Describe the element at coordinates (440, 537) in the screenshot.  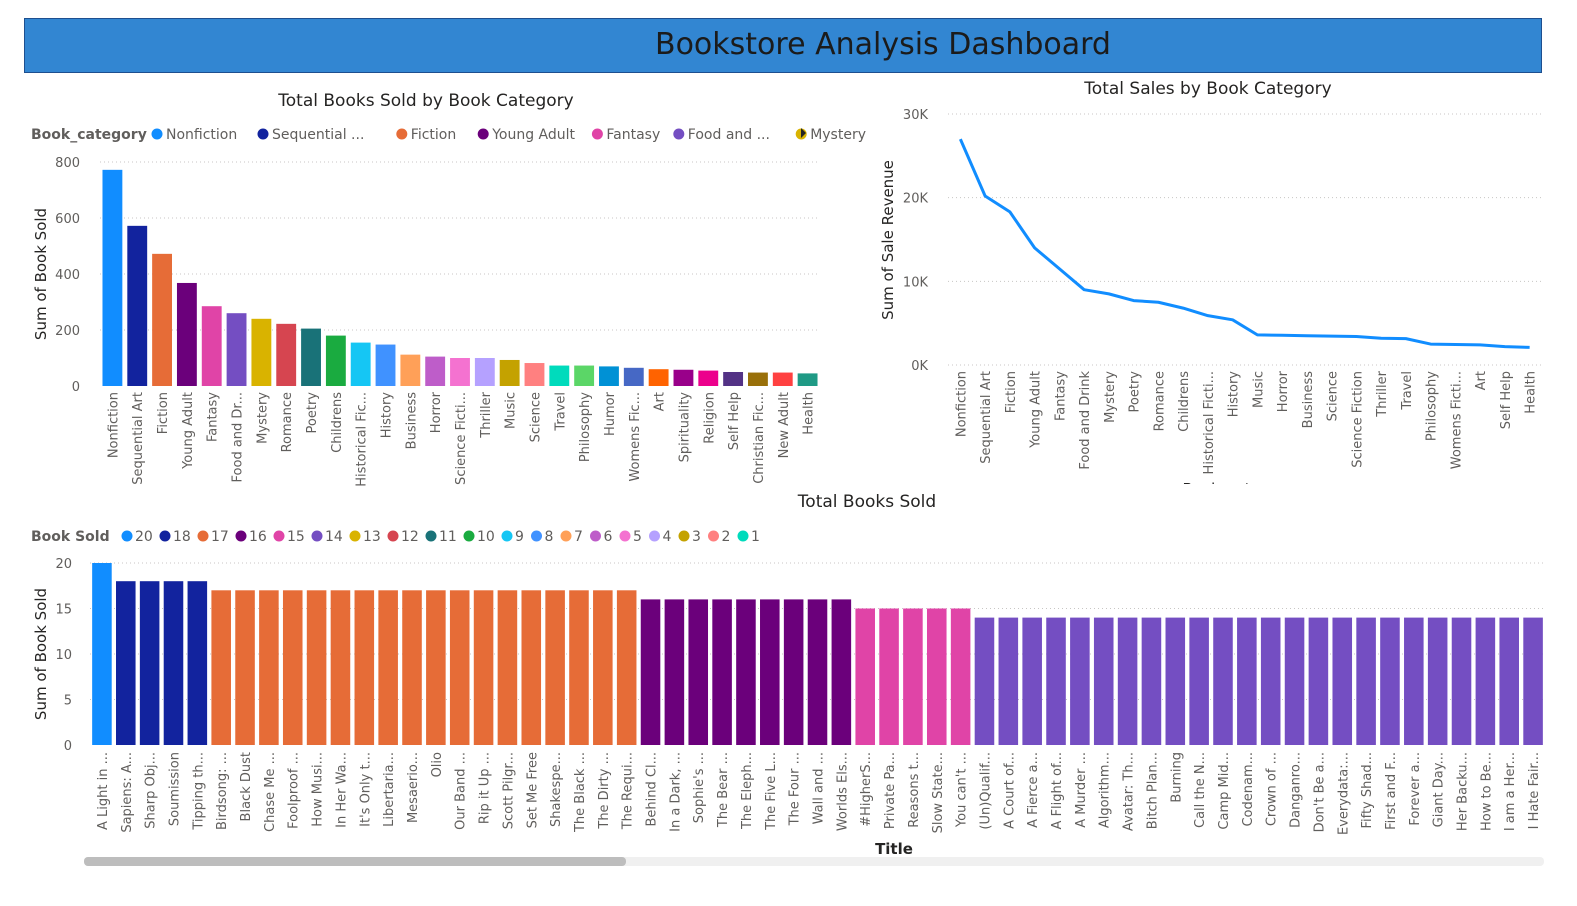
I see `c3-legend: 20 18 17 16 15 14 13 12 11 10 9 8 7 6 5 4 3 2 1` at that location.